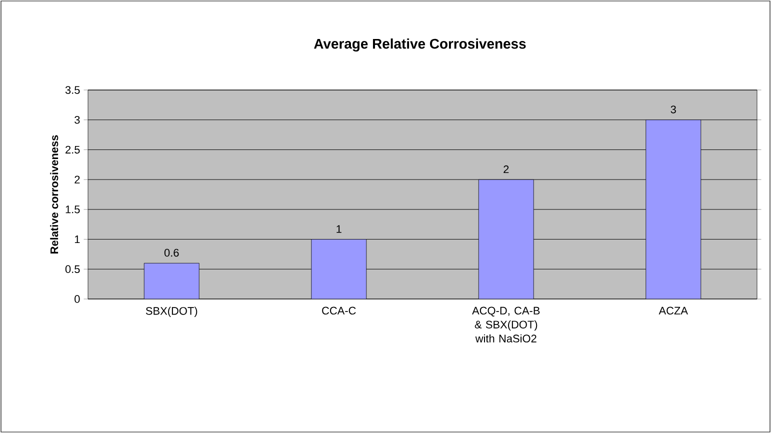  I want to click on y-tick-label: 0, so click(77, 299).